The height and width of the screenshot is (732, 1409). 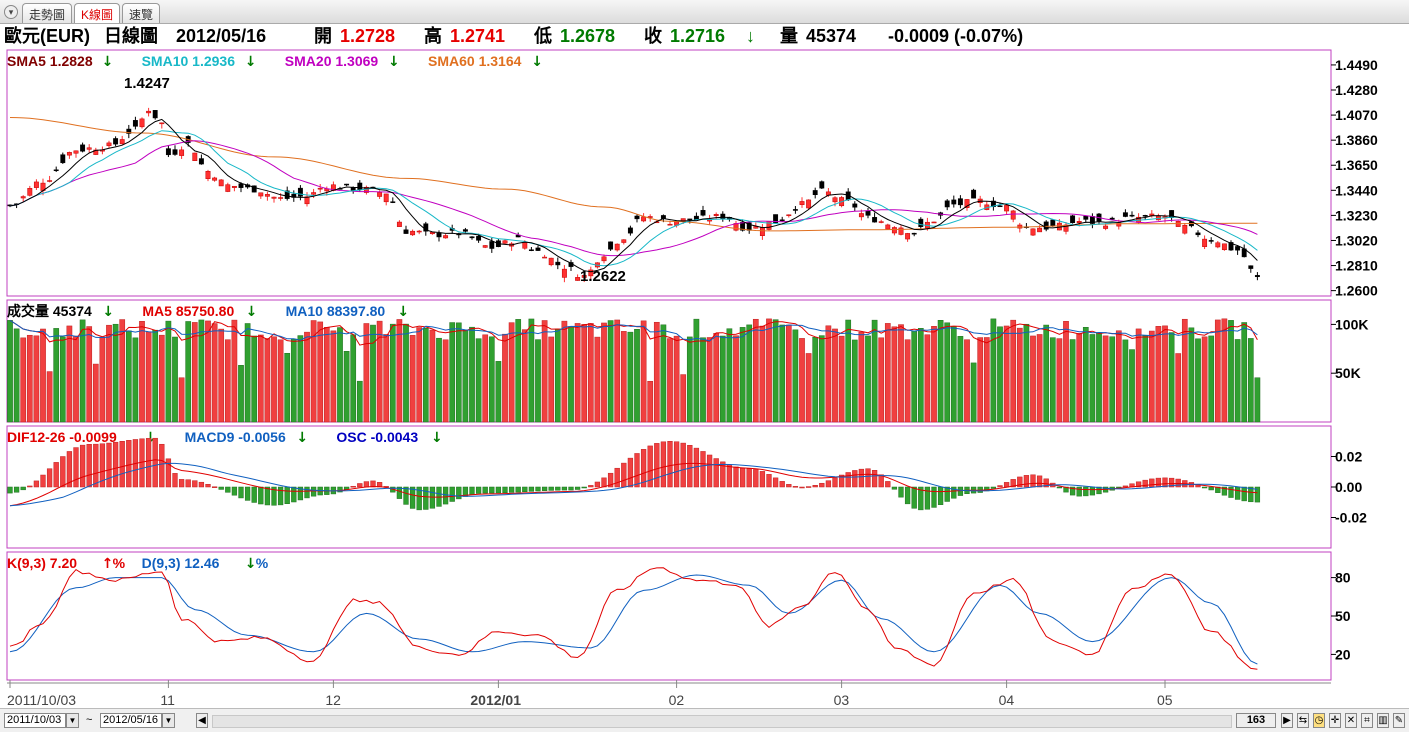 I want to click on chevron-down-icon: ▾, so click(x=11, y=12).